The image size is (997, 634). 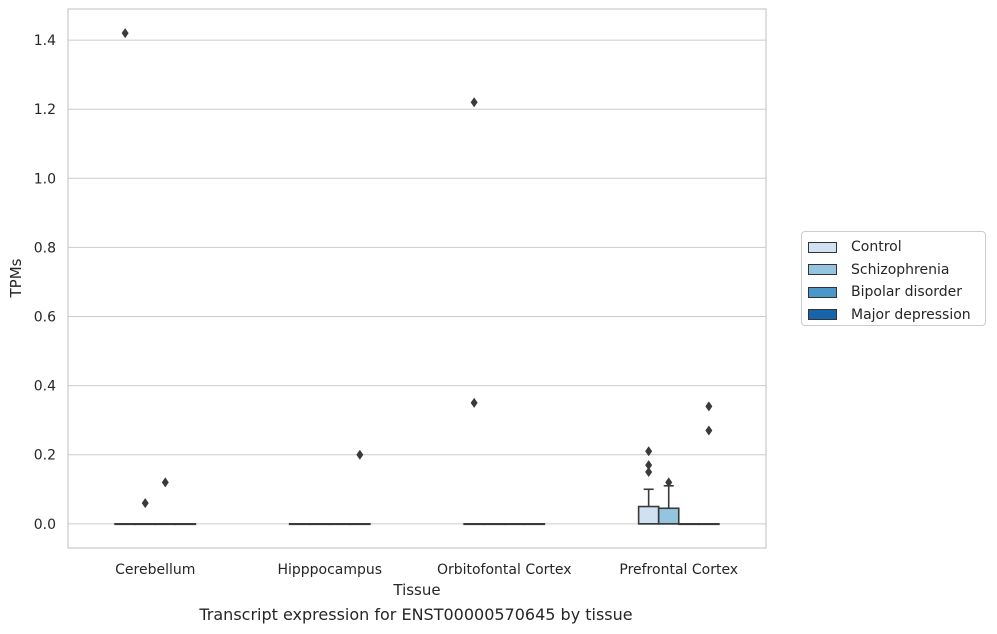 What do you see at coordinates (907, 292) in the screenshot?
I see `legend-label: Bipolar disorder` at bounding box center [907, 292].